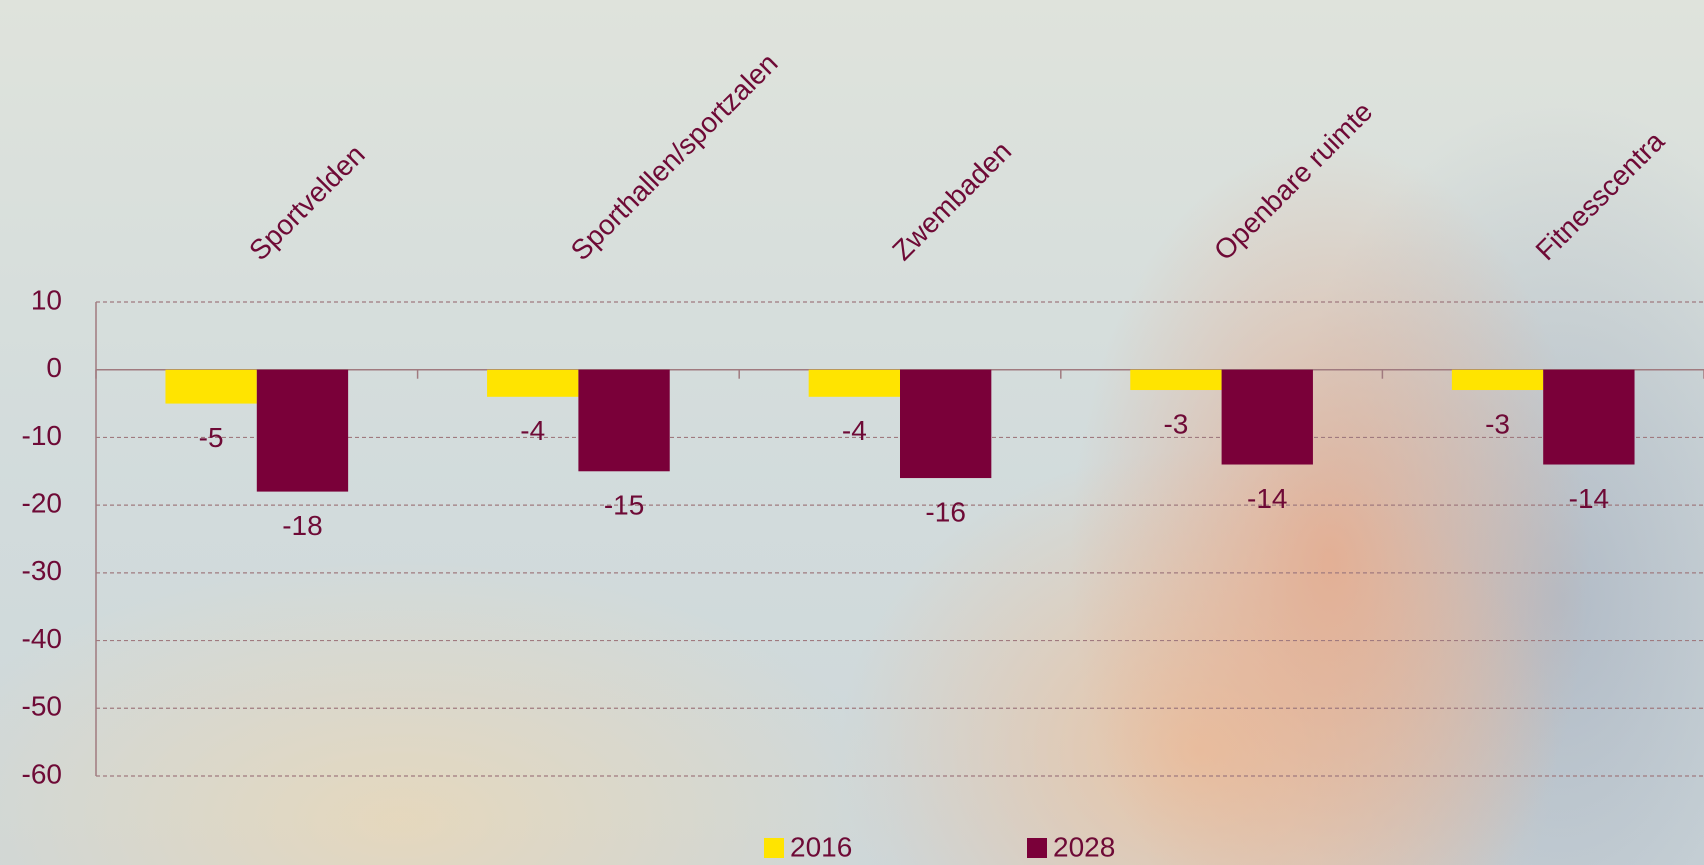  Describe the element at coordinates (46, 299) in the screenshot. I see `y-tick-label: 10` at that location.